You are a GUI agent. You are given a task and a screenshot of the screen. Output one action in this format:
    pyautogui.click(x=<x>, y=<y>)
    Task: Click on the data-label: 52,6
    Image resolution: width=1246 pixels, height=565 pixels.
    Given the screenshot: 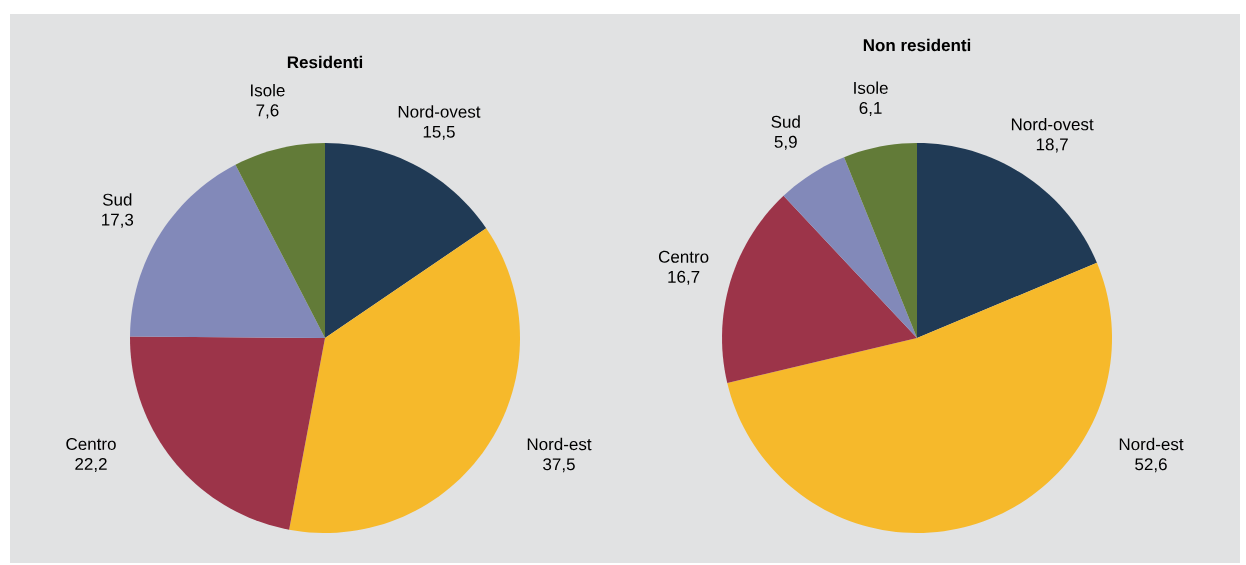 What is the action you would take?
    pyautogui.click(x=1151, y=465)
    